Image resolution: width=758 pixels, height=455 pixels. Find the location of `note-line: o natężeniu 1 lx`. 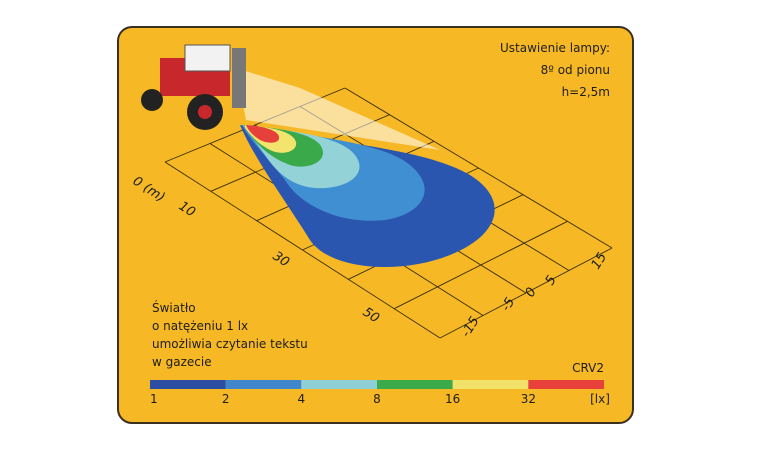

note-line: o natężeniu 1 lx is located at coordinates (200, 326).